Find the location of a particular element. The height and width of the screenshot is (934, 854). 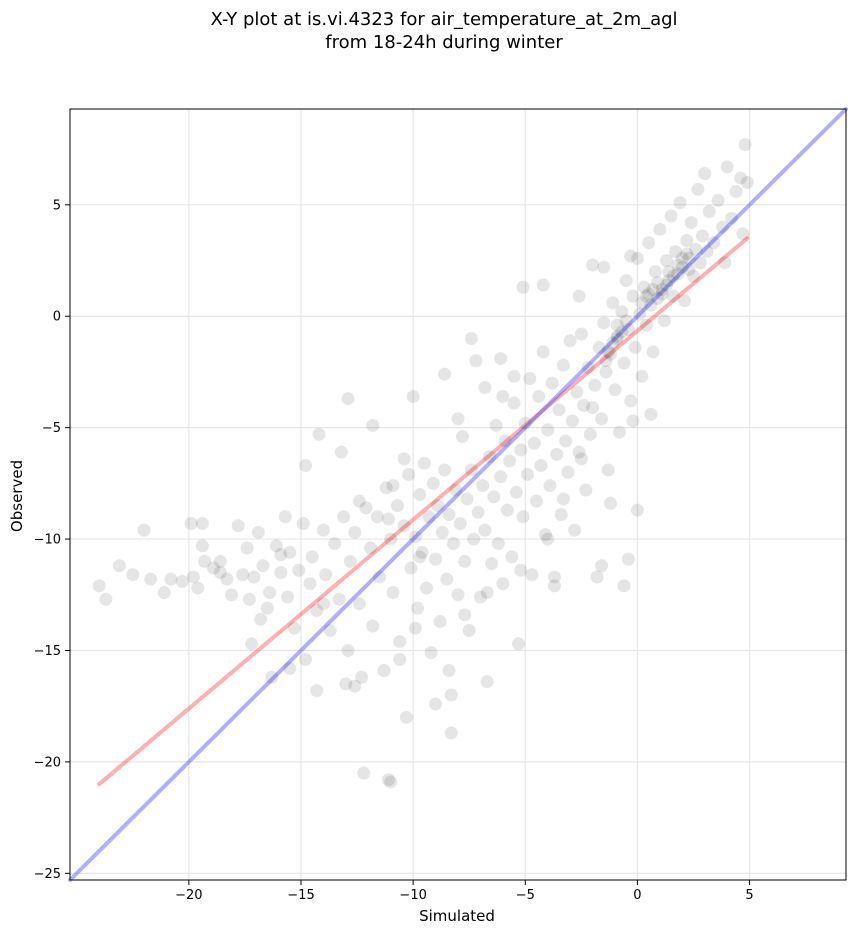

x-tick-label: −10 is located at coordinates (412, 895).